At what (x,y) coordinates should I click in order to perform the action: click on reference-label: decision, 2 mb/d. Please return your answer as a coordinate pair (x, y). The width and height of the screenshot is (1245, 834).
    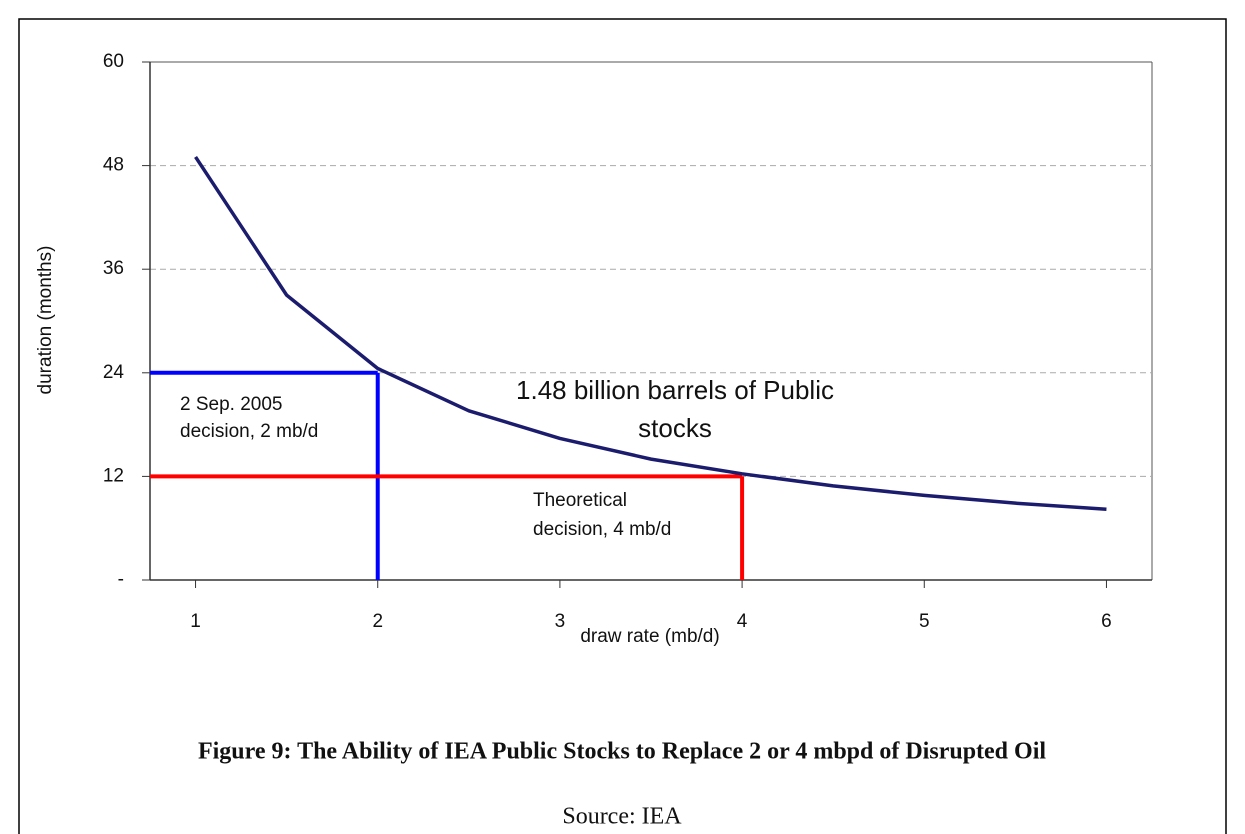
    Looking at the image, I should click on (249, 431).